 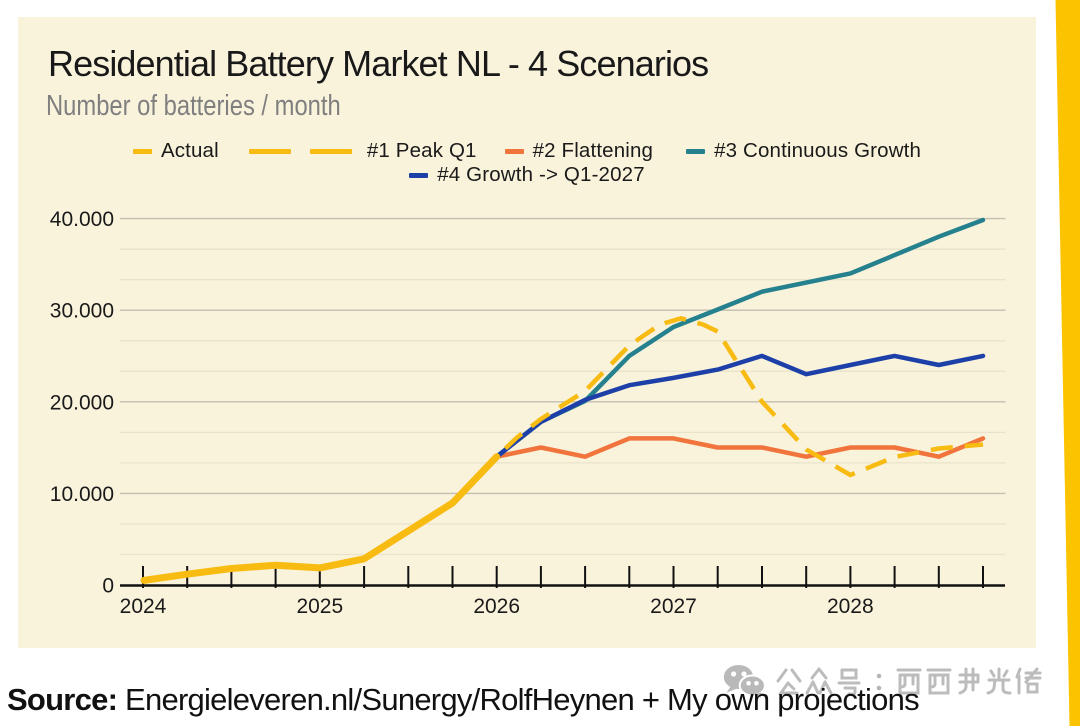 What do you see at coordinates (850, 606) in the screenshot?
I see `svg-text: 2028` at bounding box center [850, 606].